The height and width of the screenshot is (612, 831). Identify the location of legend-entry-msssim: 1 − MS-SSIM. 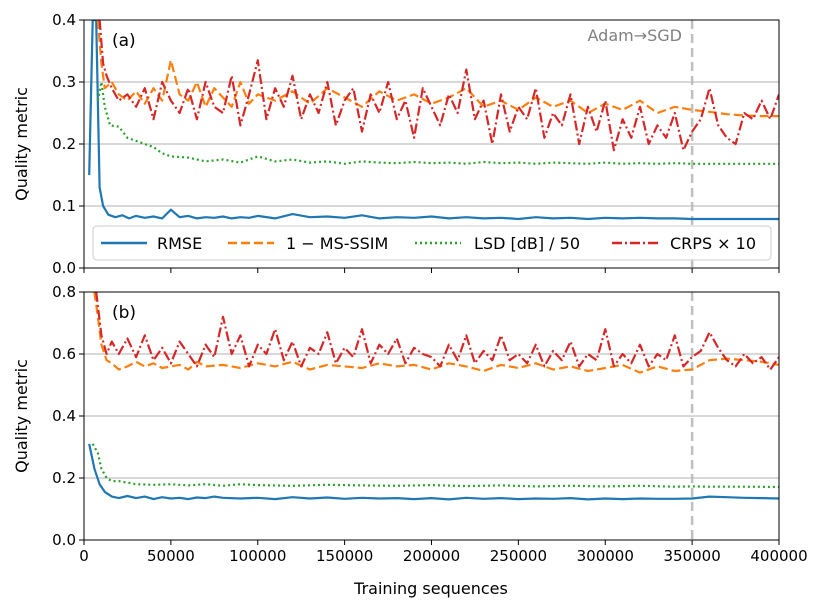
(308, 243).